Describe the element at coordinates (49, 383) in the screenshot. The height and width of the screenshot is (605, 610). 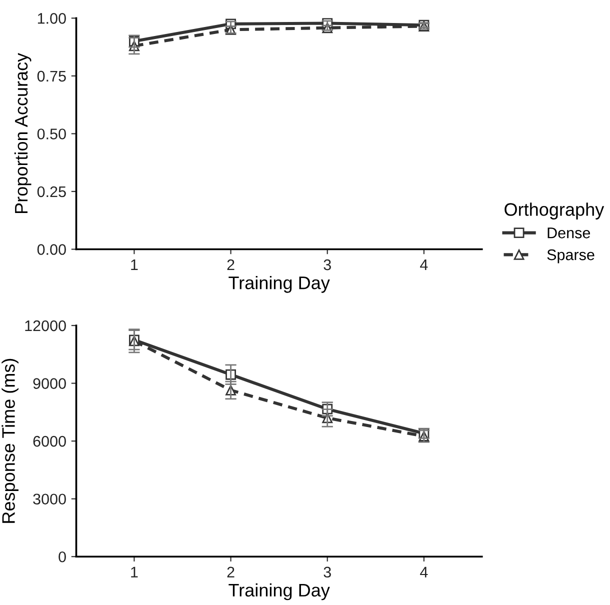
I see `y-tick-label: 9000` at that location.